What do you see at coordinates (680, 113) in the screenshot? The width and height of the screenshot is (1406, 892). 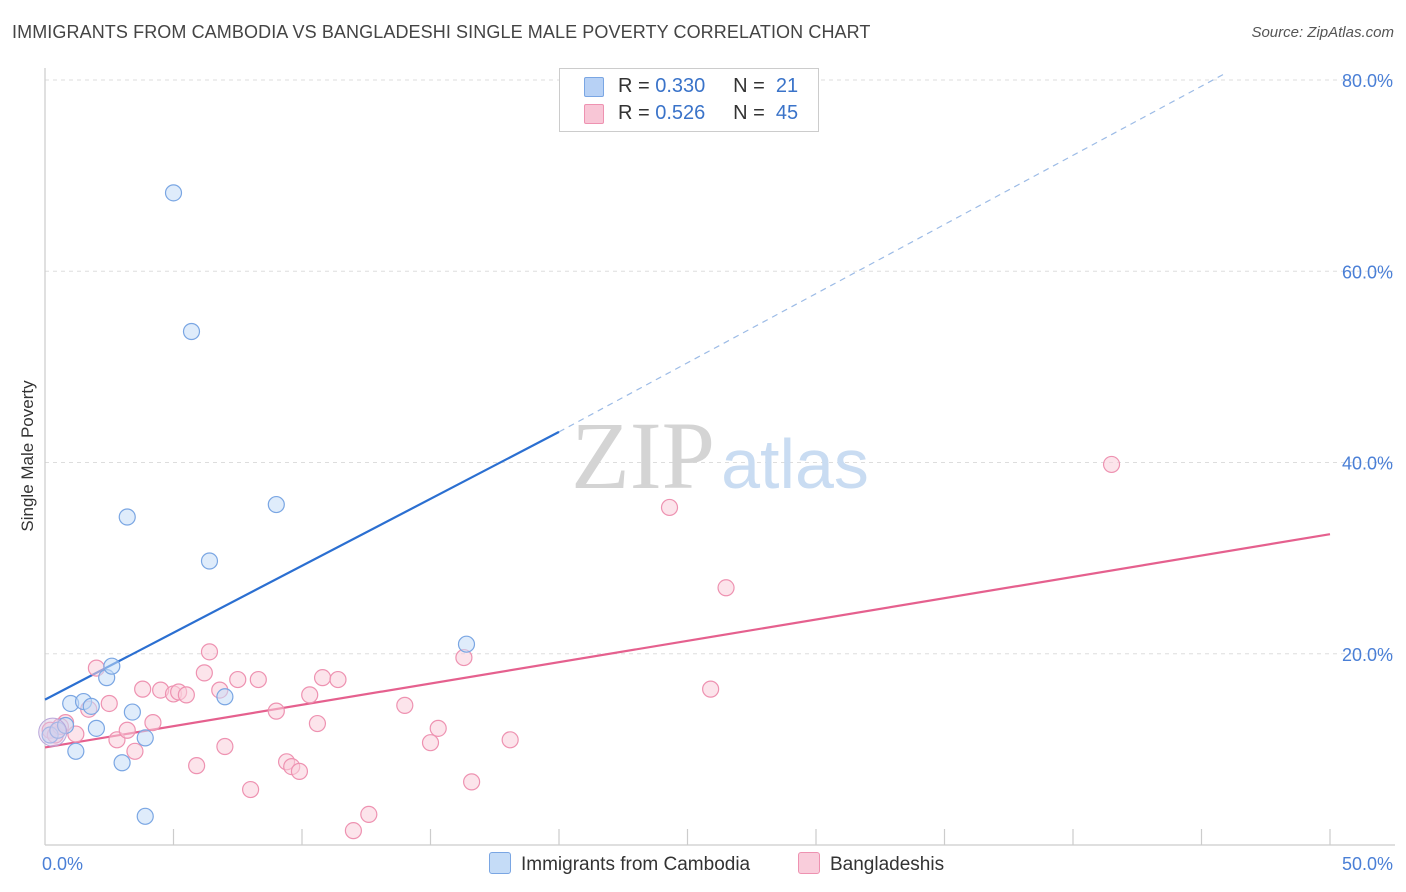 I see `r-value-bangladeshi: 0.526` at bounding box center [680, 113].